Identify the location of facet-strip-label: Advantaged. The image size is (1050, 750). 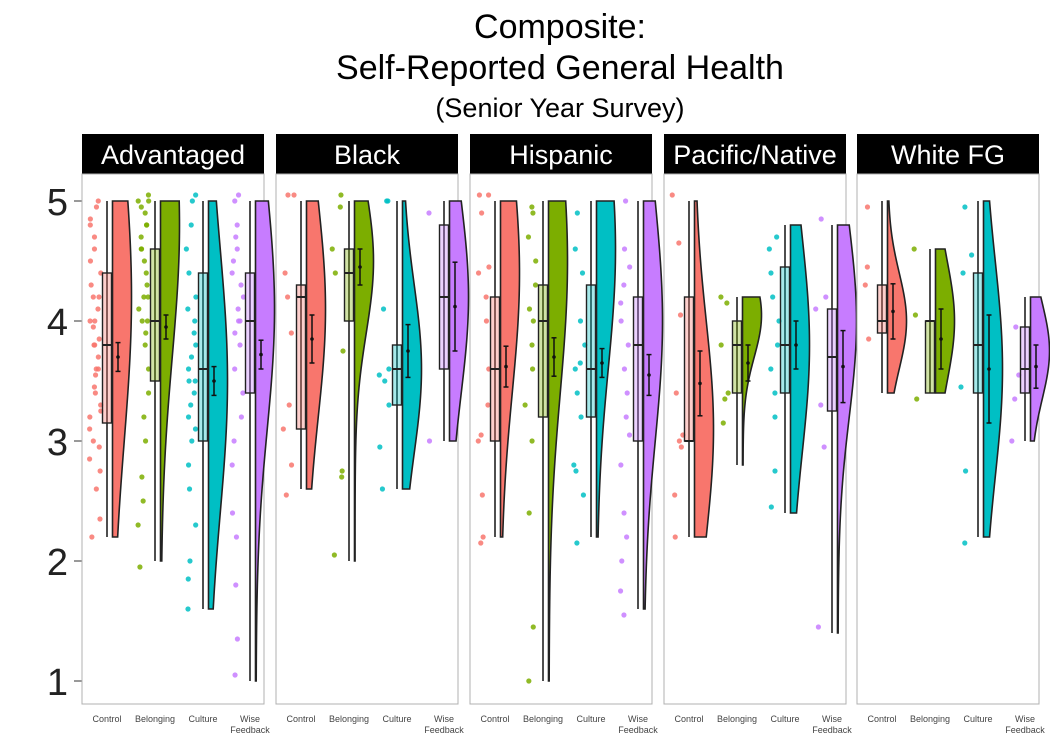
(173, 155).